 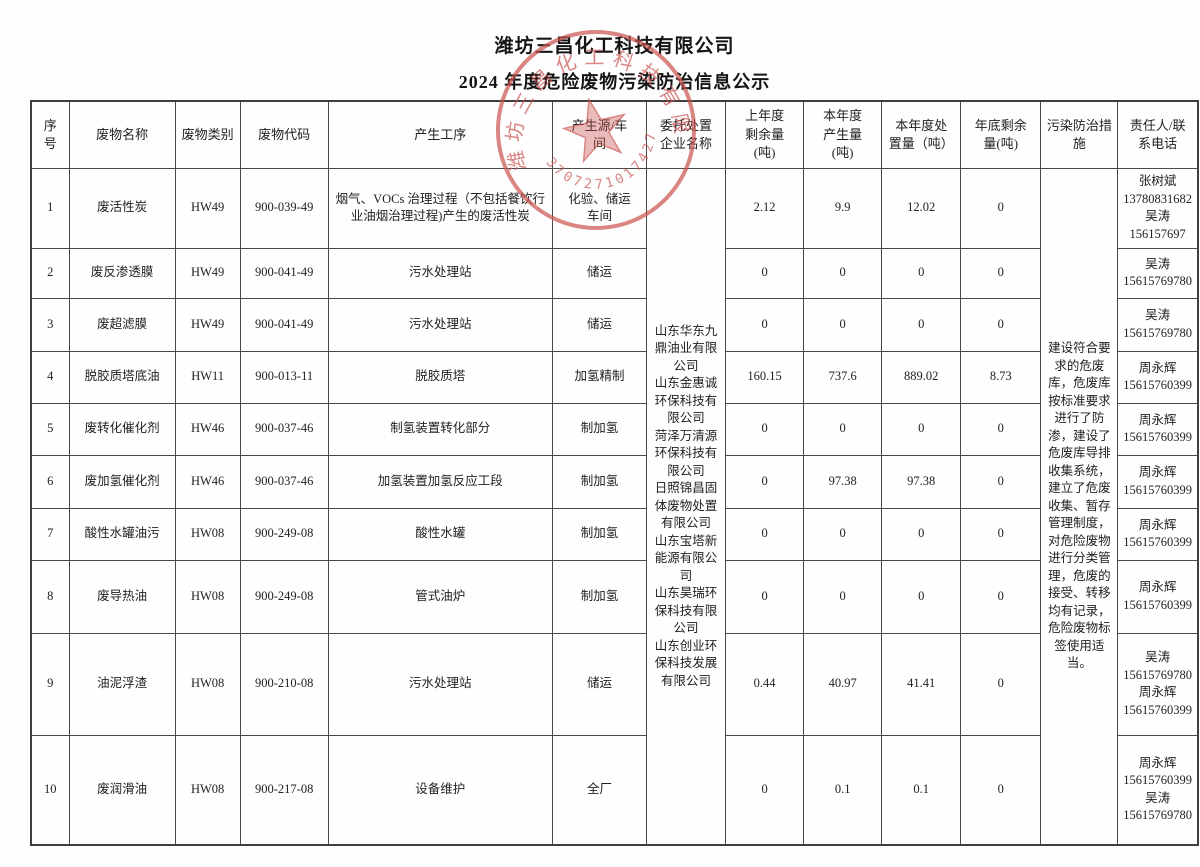 I want to click on cell-produced: 737.6, so click(x=843, y=377).